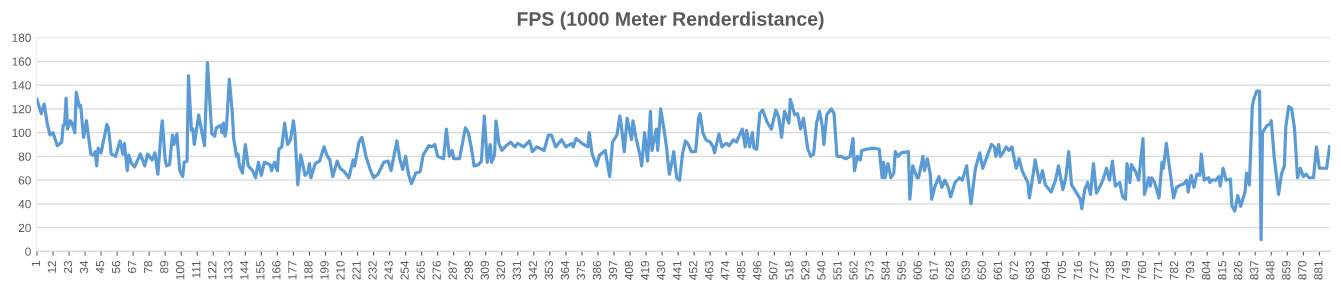 Image resolution: width=1341 pixels, height=289 pixels. Describe the element at coordinates (1093, 270) in the screenshot. I see `x-tick-label: 727` at that location.